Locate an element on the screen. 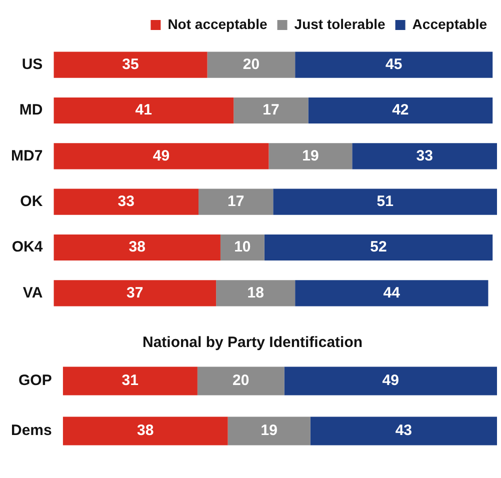 The width and height of the screenshot is (501, 478). y-tick-label: US is located at coordinates (32, 64).